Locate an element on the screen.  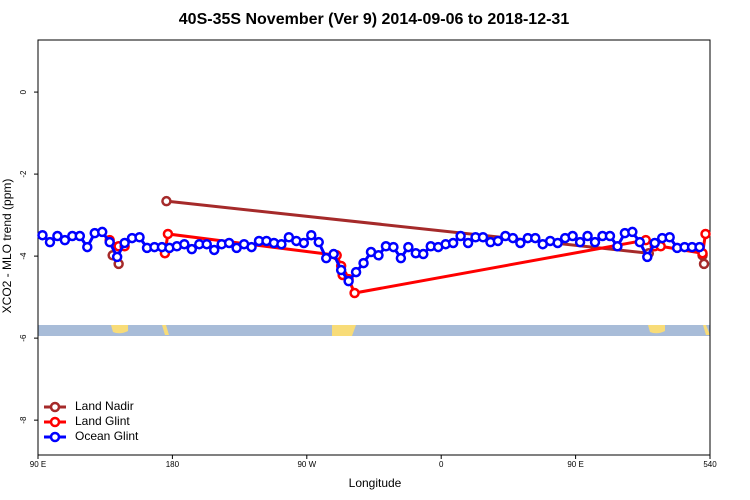
y-tick-label: -2 is located at coordinates (23, 174).